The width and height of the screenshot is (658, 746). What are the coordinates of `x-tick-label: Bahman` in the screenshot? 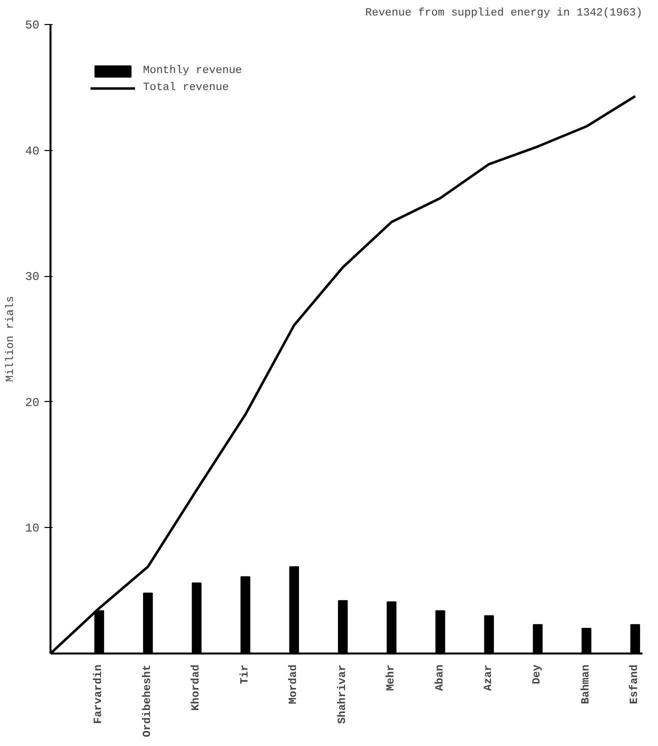 It's located at (586, 684).